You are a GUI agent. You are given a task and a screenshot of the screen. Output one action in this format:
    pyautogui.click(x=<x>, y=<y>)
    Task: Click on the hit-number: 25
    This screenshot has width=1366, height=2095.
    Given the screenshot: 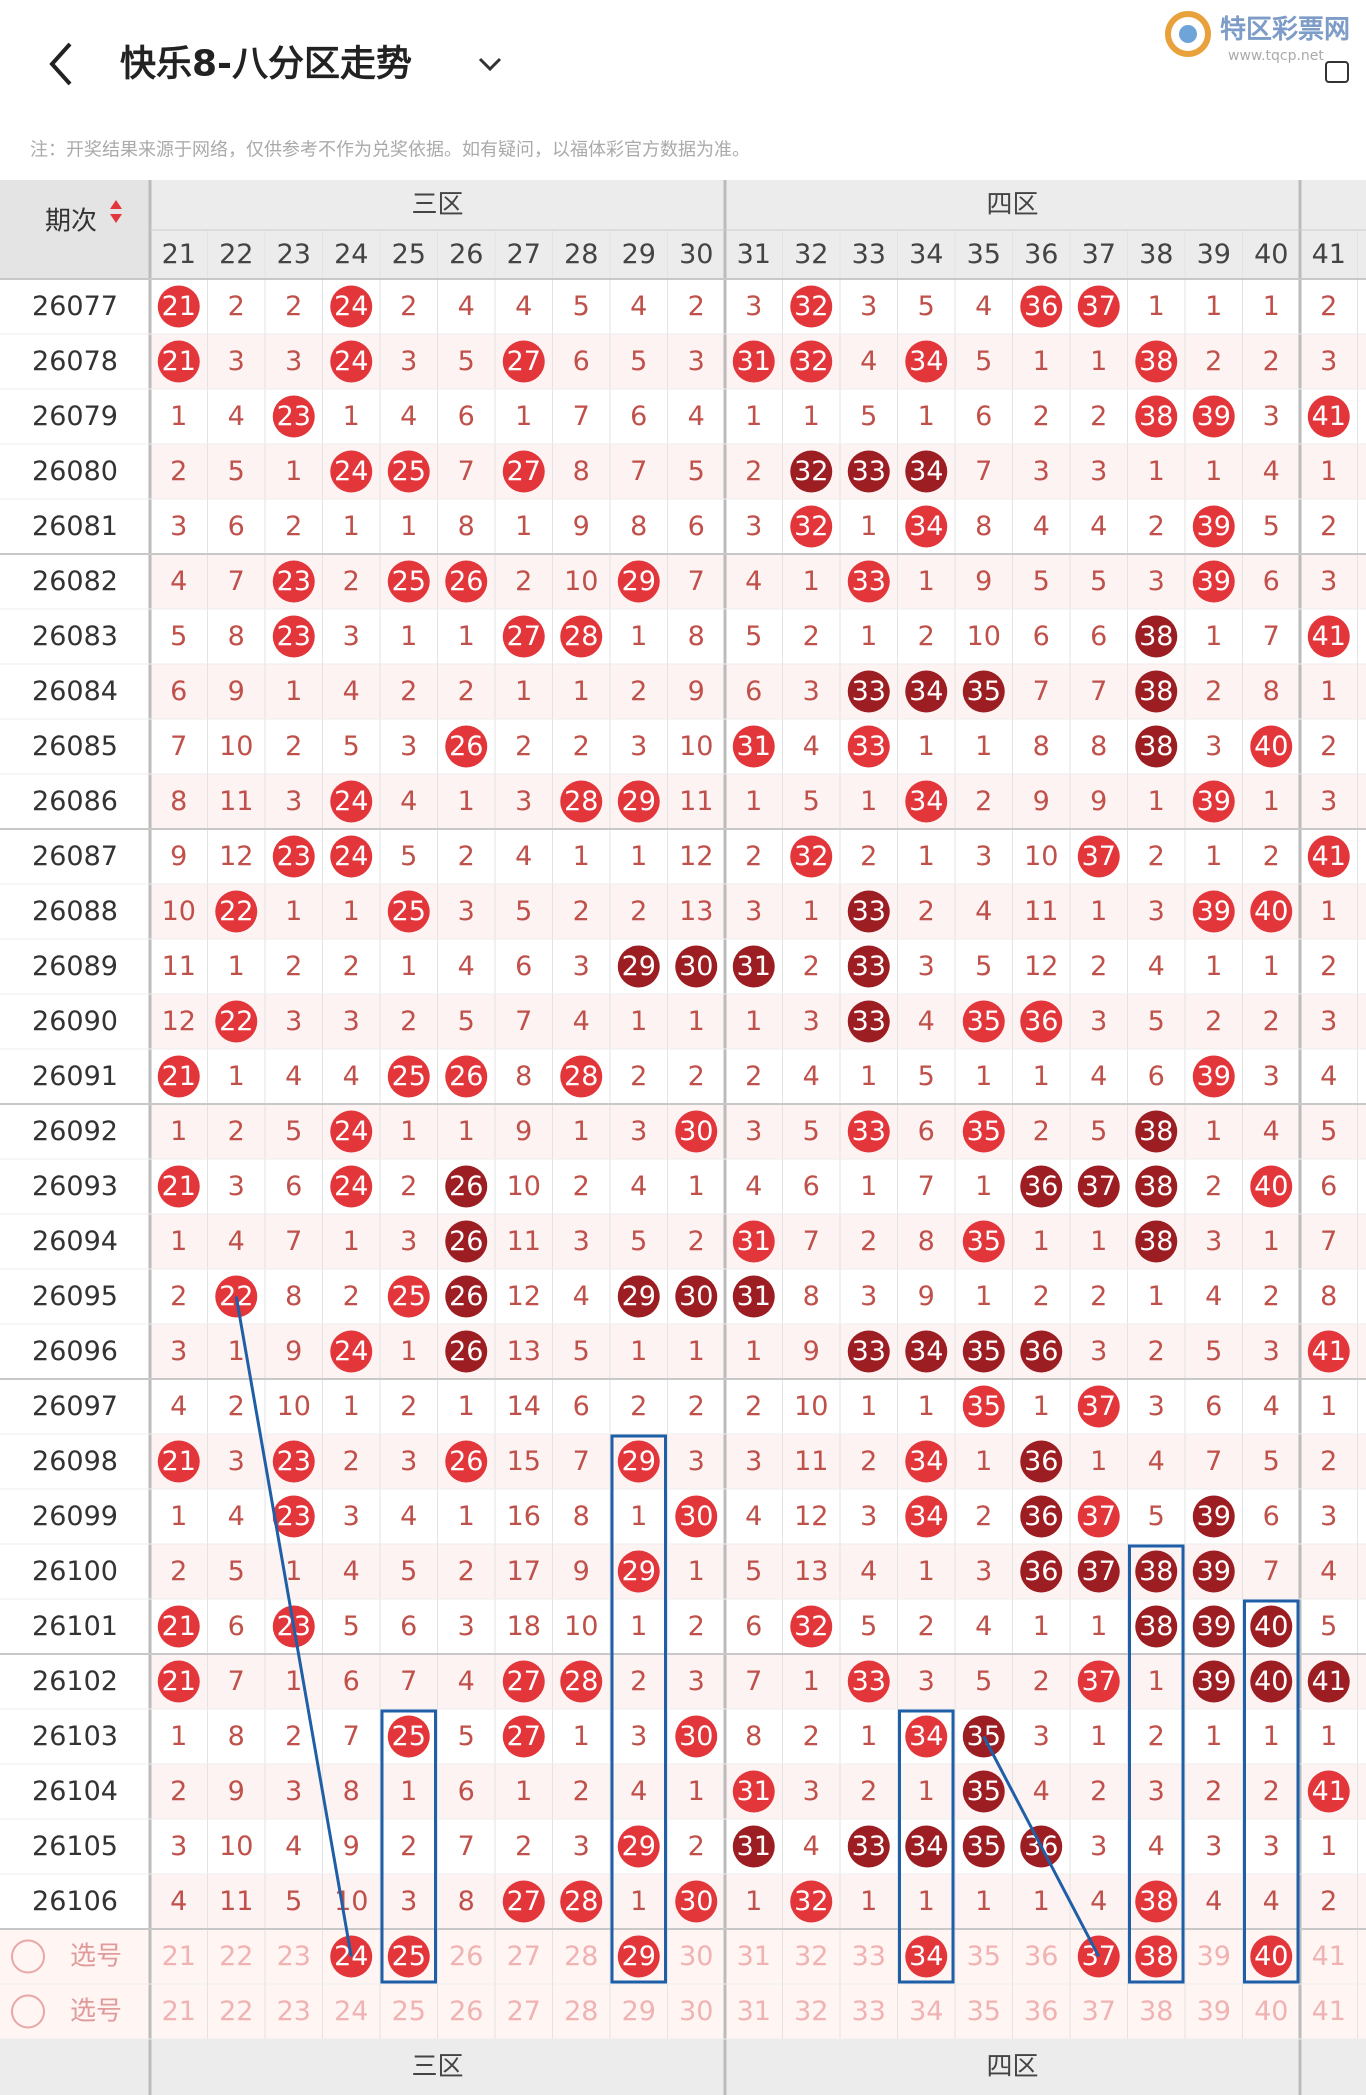 What is the action you would take?
    pyautogui.click(x=409, y=1076)
    